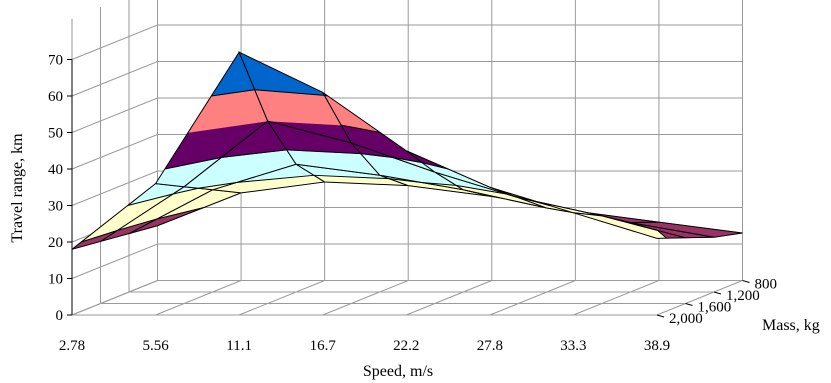 Image resolution: width=831 pixels, height=383 pixels. What do you see at coordinates (573, 346) in the screenshot?
I see `x-tick-label-6: 33.3` at bounding box center [573, 346].